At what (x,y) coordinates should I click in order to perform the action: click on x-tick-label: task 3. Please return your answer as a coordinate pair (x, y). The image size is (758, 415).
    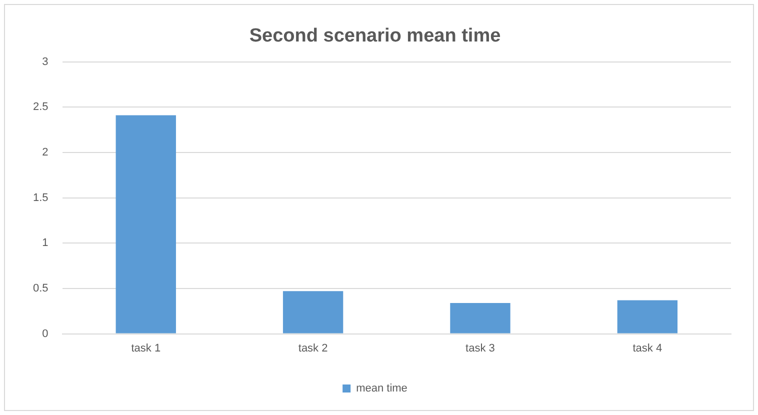
    Looking at the image, I should click on (480, 348).